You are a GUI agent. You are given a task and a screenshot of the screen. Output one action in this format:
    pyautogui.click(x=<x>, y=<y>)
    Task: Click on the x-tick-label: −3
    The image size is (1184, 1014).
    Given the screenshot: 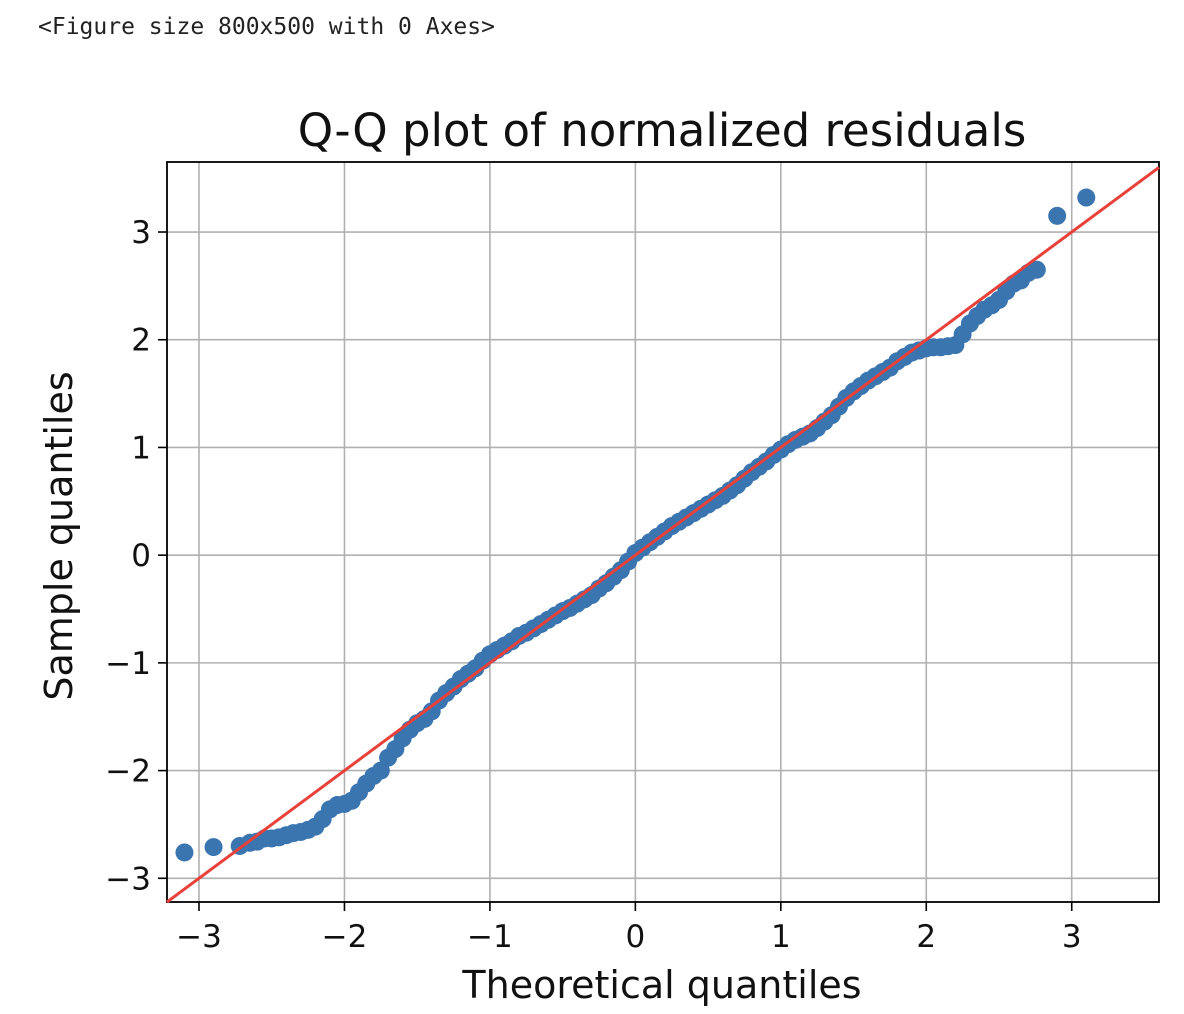 What is the action you would take?
    pyautogui.click(x=199, y=937)
    